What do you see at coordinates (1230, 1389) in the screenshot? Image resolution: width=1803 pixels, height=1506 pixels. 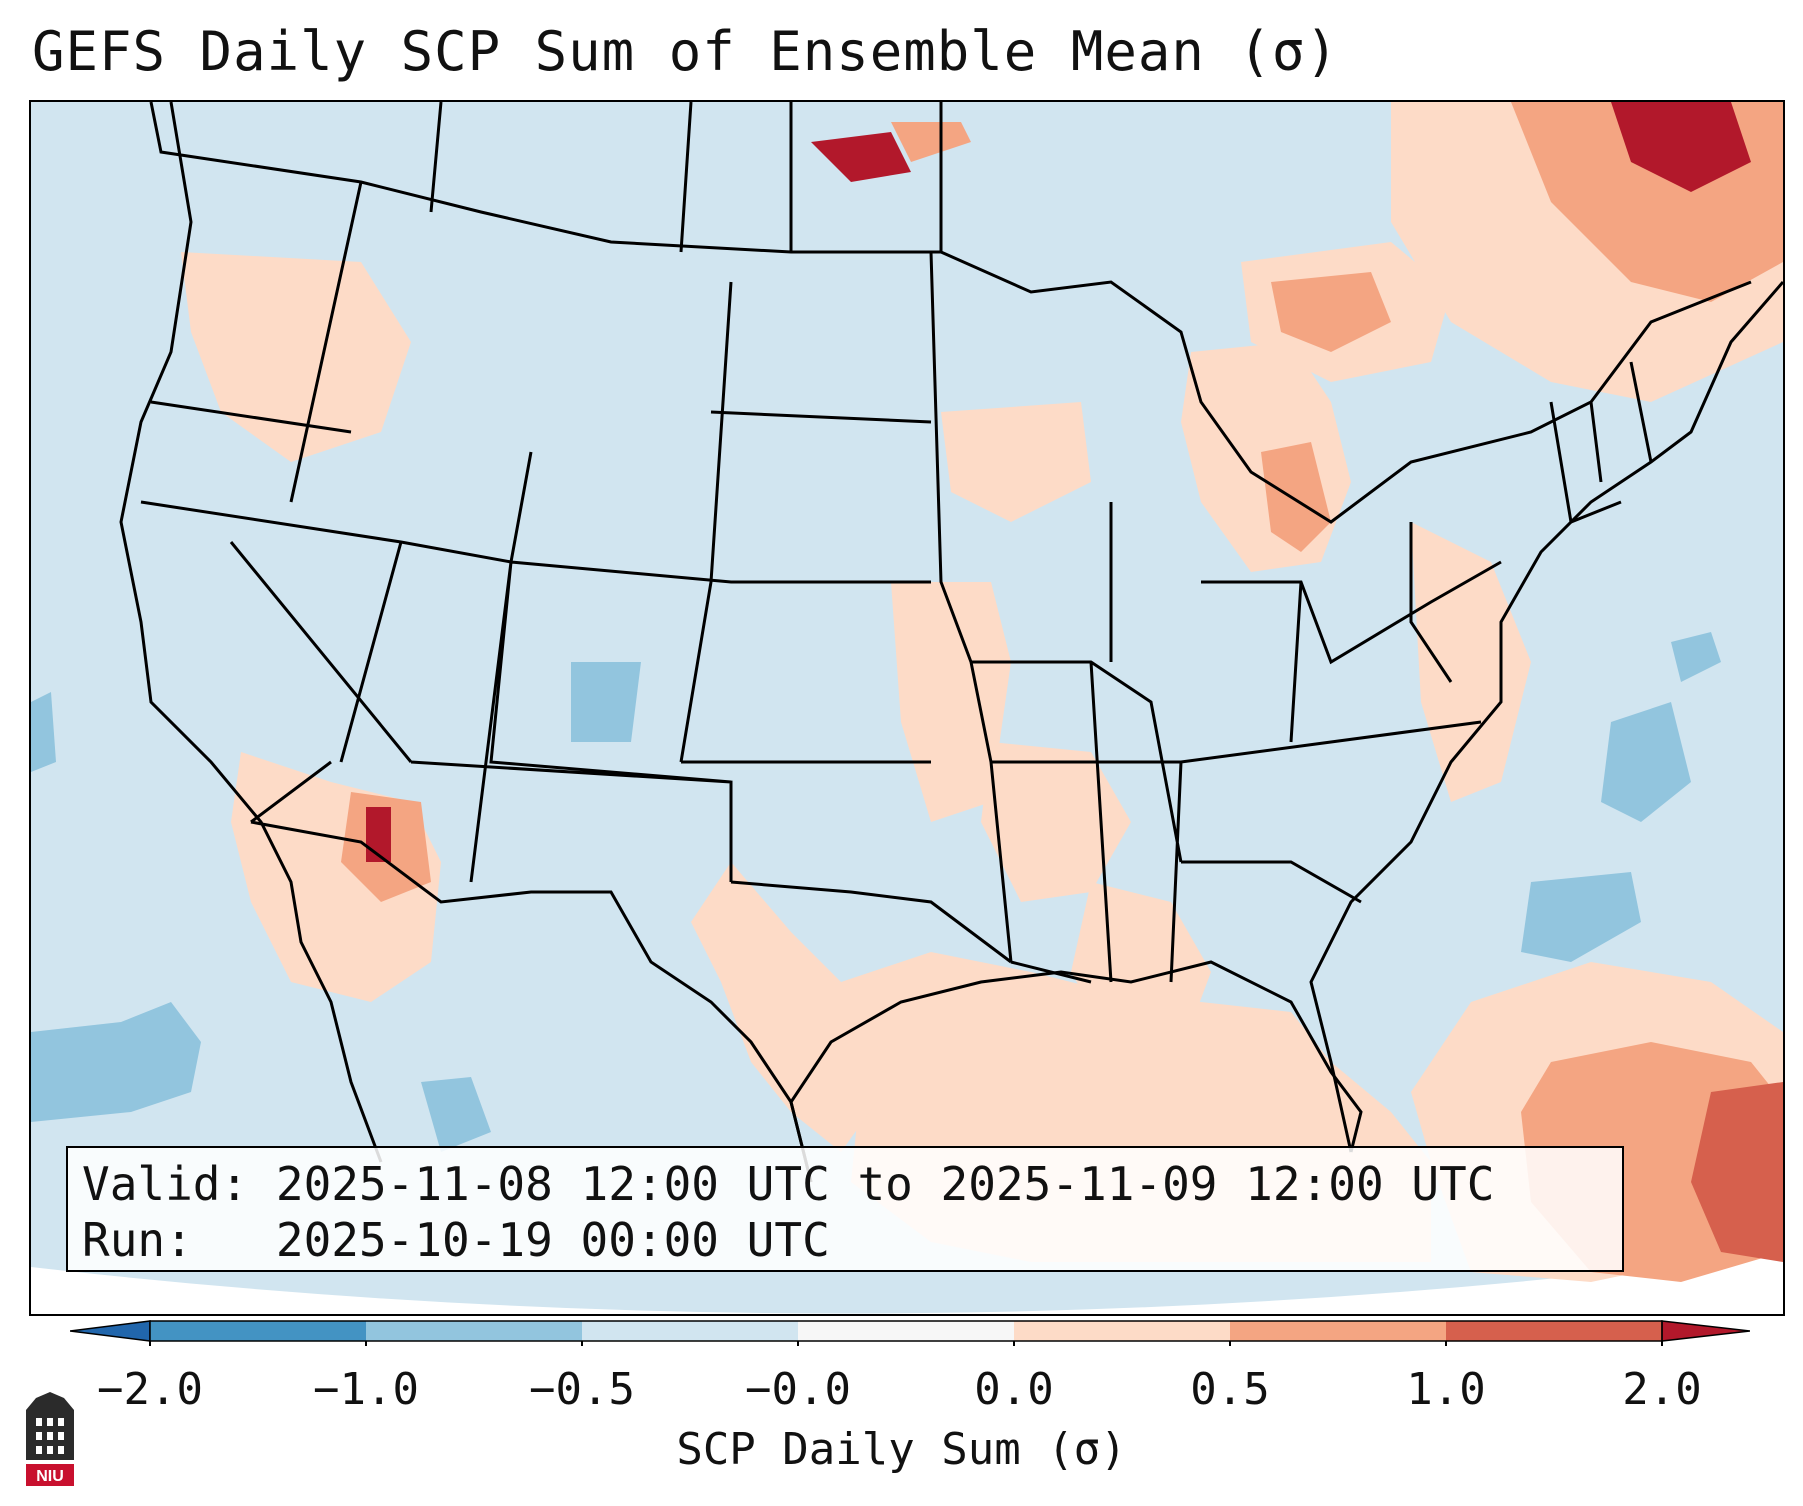 I see `colorbar-tick-label: 0.5` at bounding box center [1230, 1389].